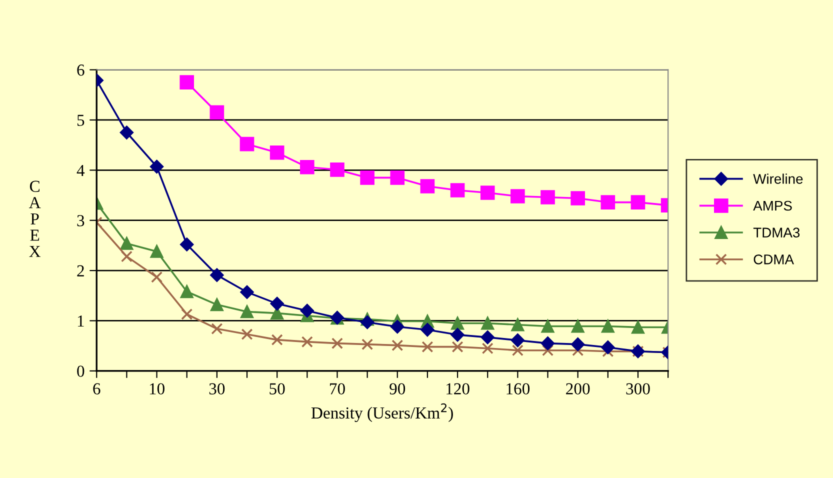  I want to click on x-tick-label: 10, so click(157, 388).